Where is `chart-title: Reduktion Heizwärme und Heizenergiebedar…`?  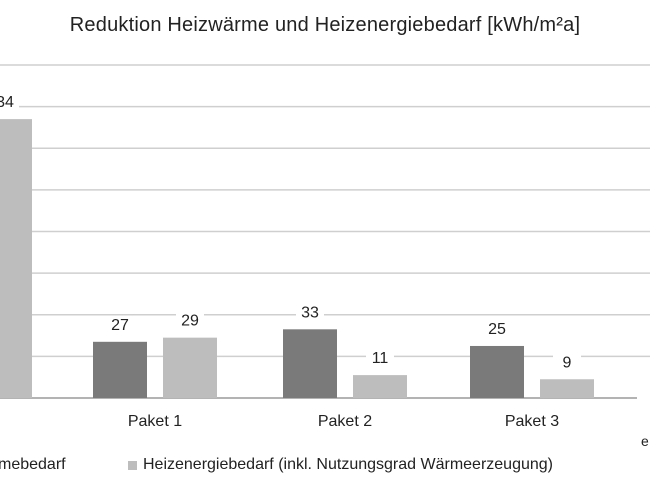 chart-title: Reduktion Heizwärme und Heizenergiebedar… is located at coordinates (325, 25).